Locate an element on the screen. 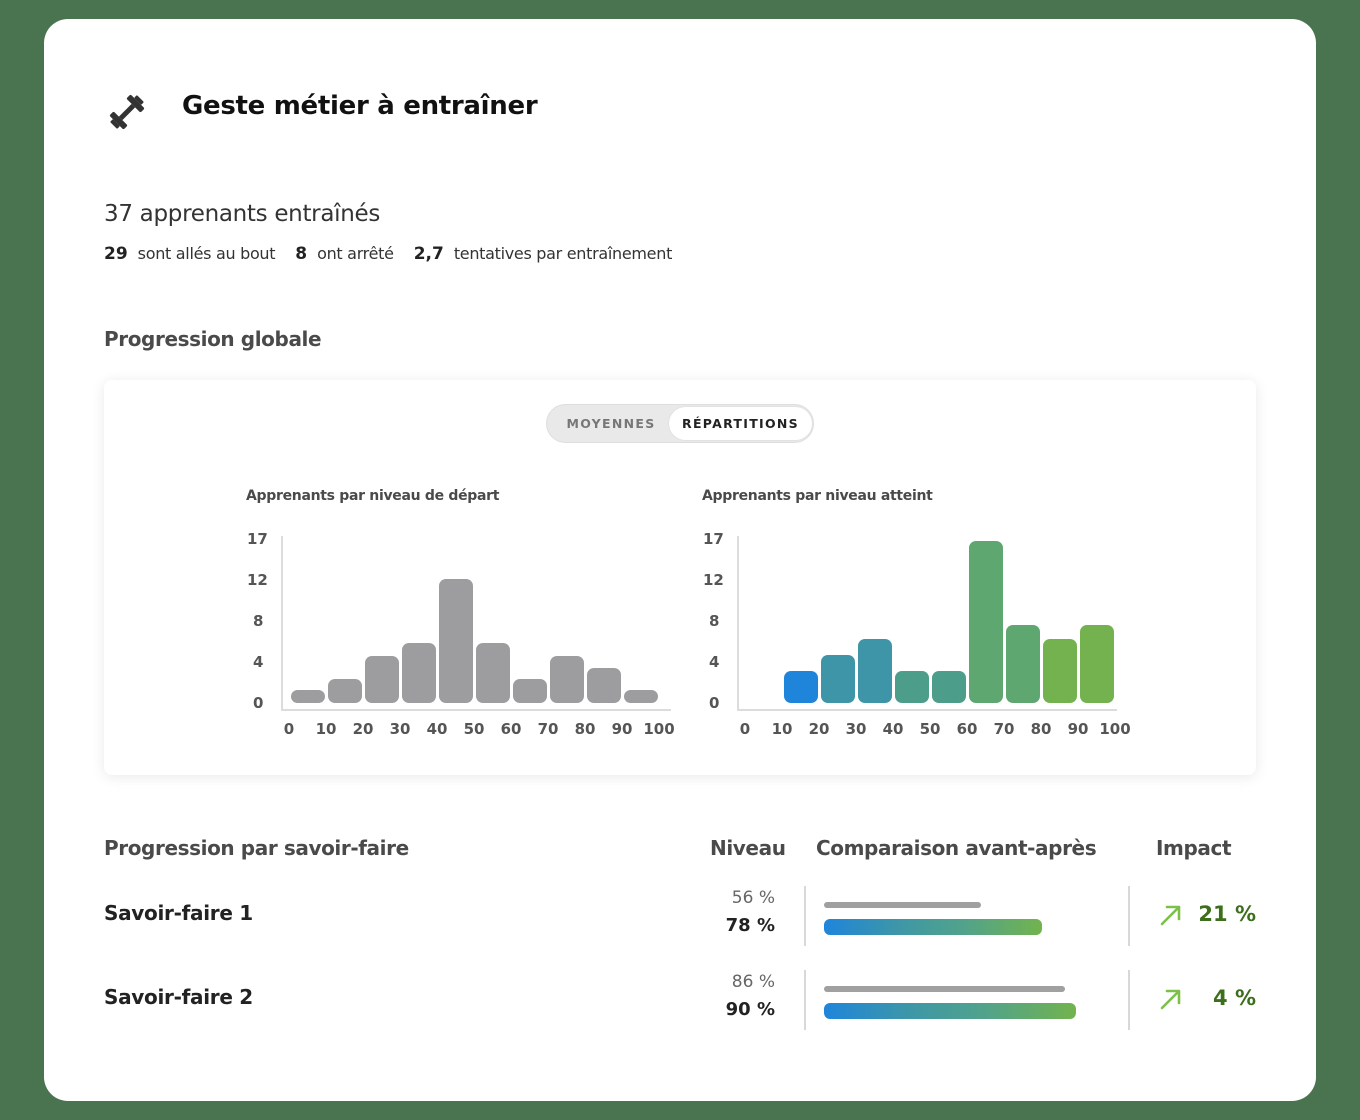 Image resolution: width=1360 pixels, height=1120 pixels. column-impact: Impact is located at coordinates (1194, 848).